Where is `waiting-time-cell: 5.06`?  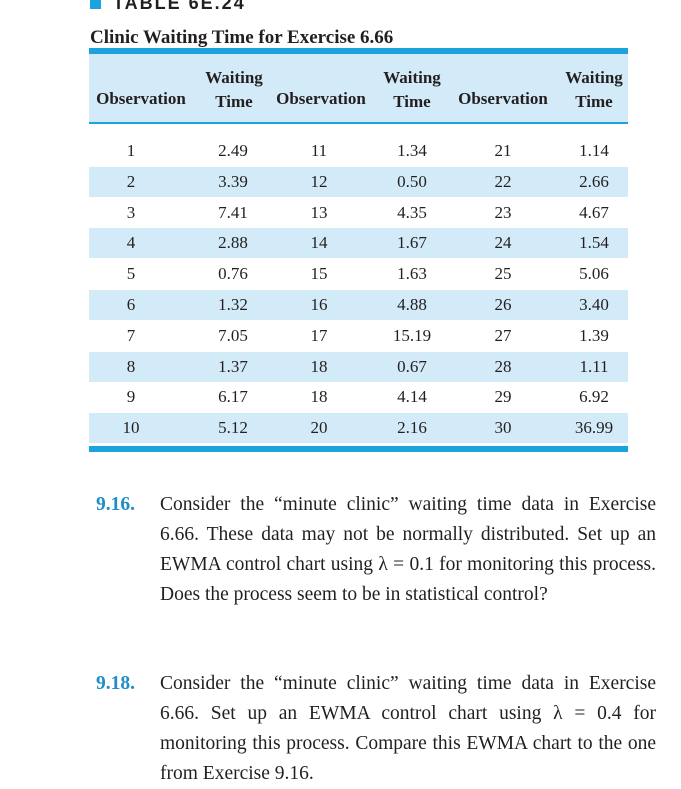
waiting-time-cell: 5.06 is located at coordinates (594, 274).